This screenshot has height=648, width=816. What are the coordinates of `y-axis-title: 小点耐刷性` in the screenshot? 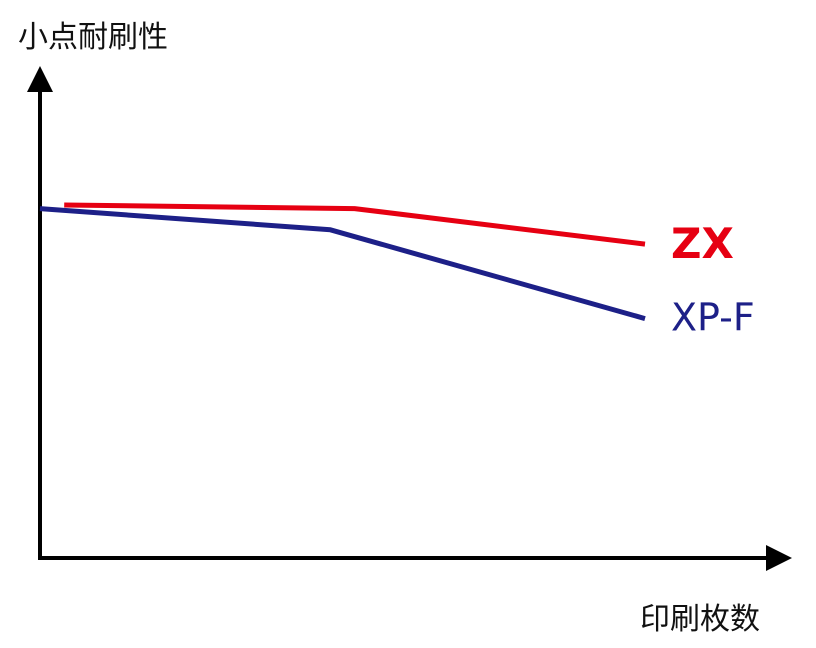 It's located at (93, 37).